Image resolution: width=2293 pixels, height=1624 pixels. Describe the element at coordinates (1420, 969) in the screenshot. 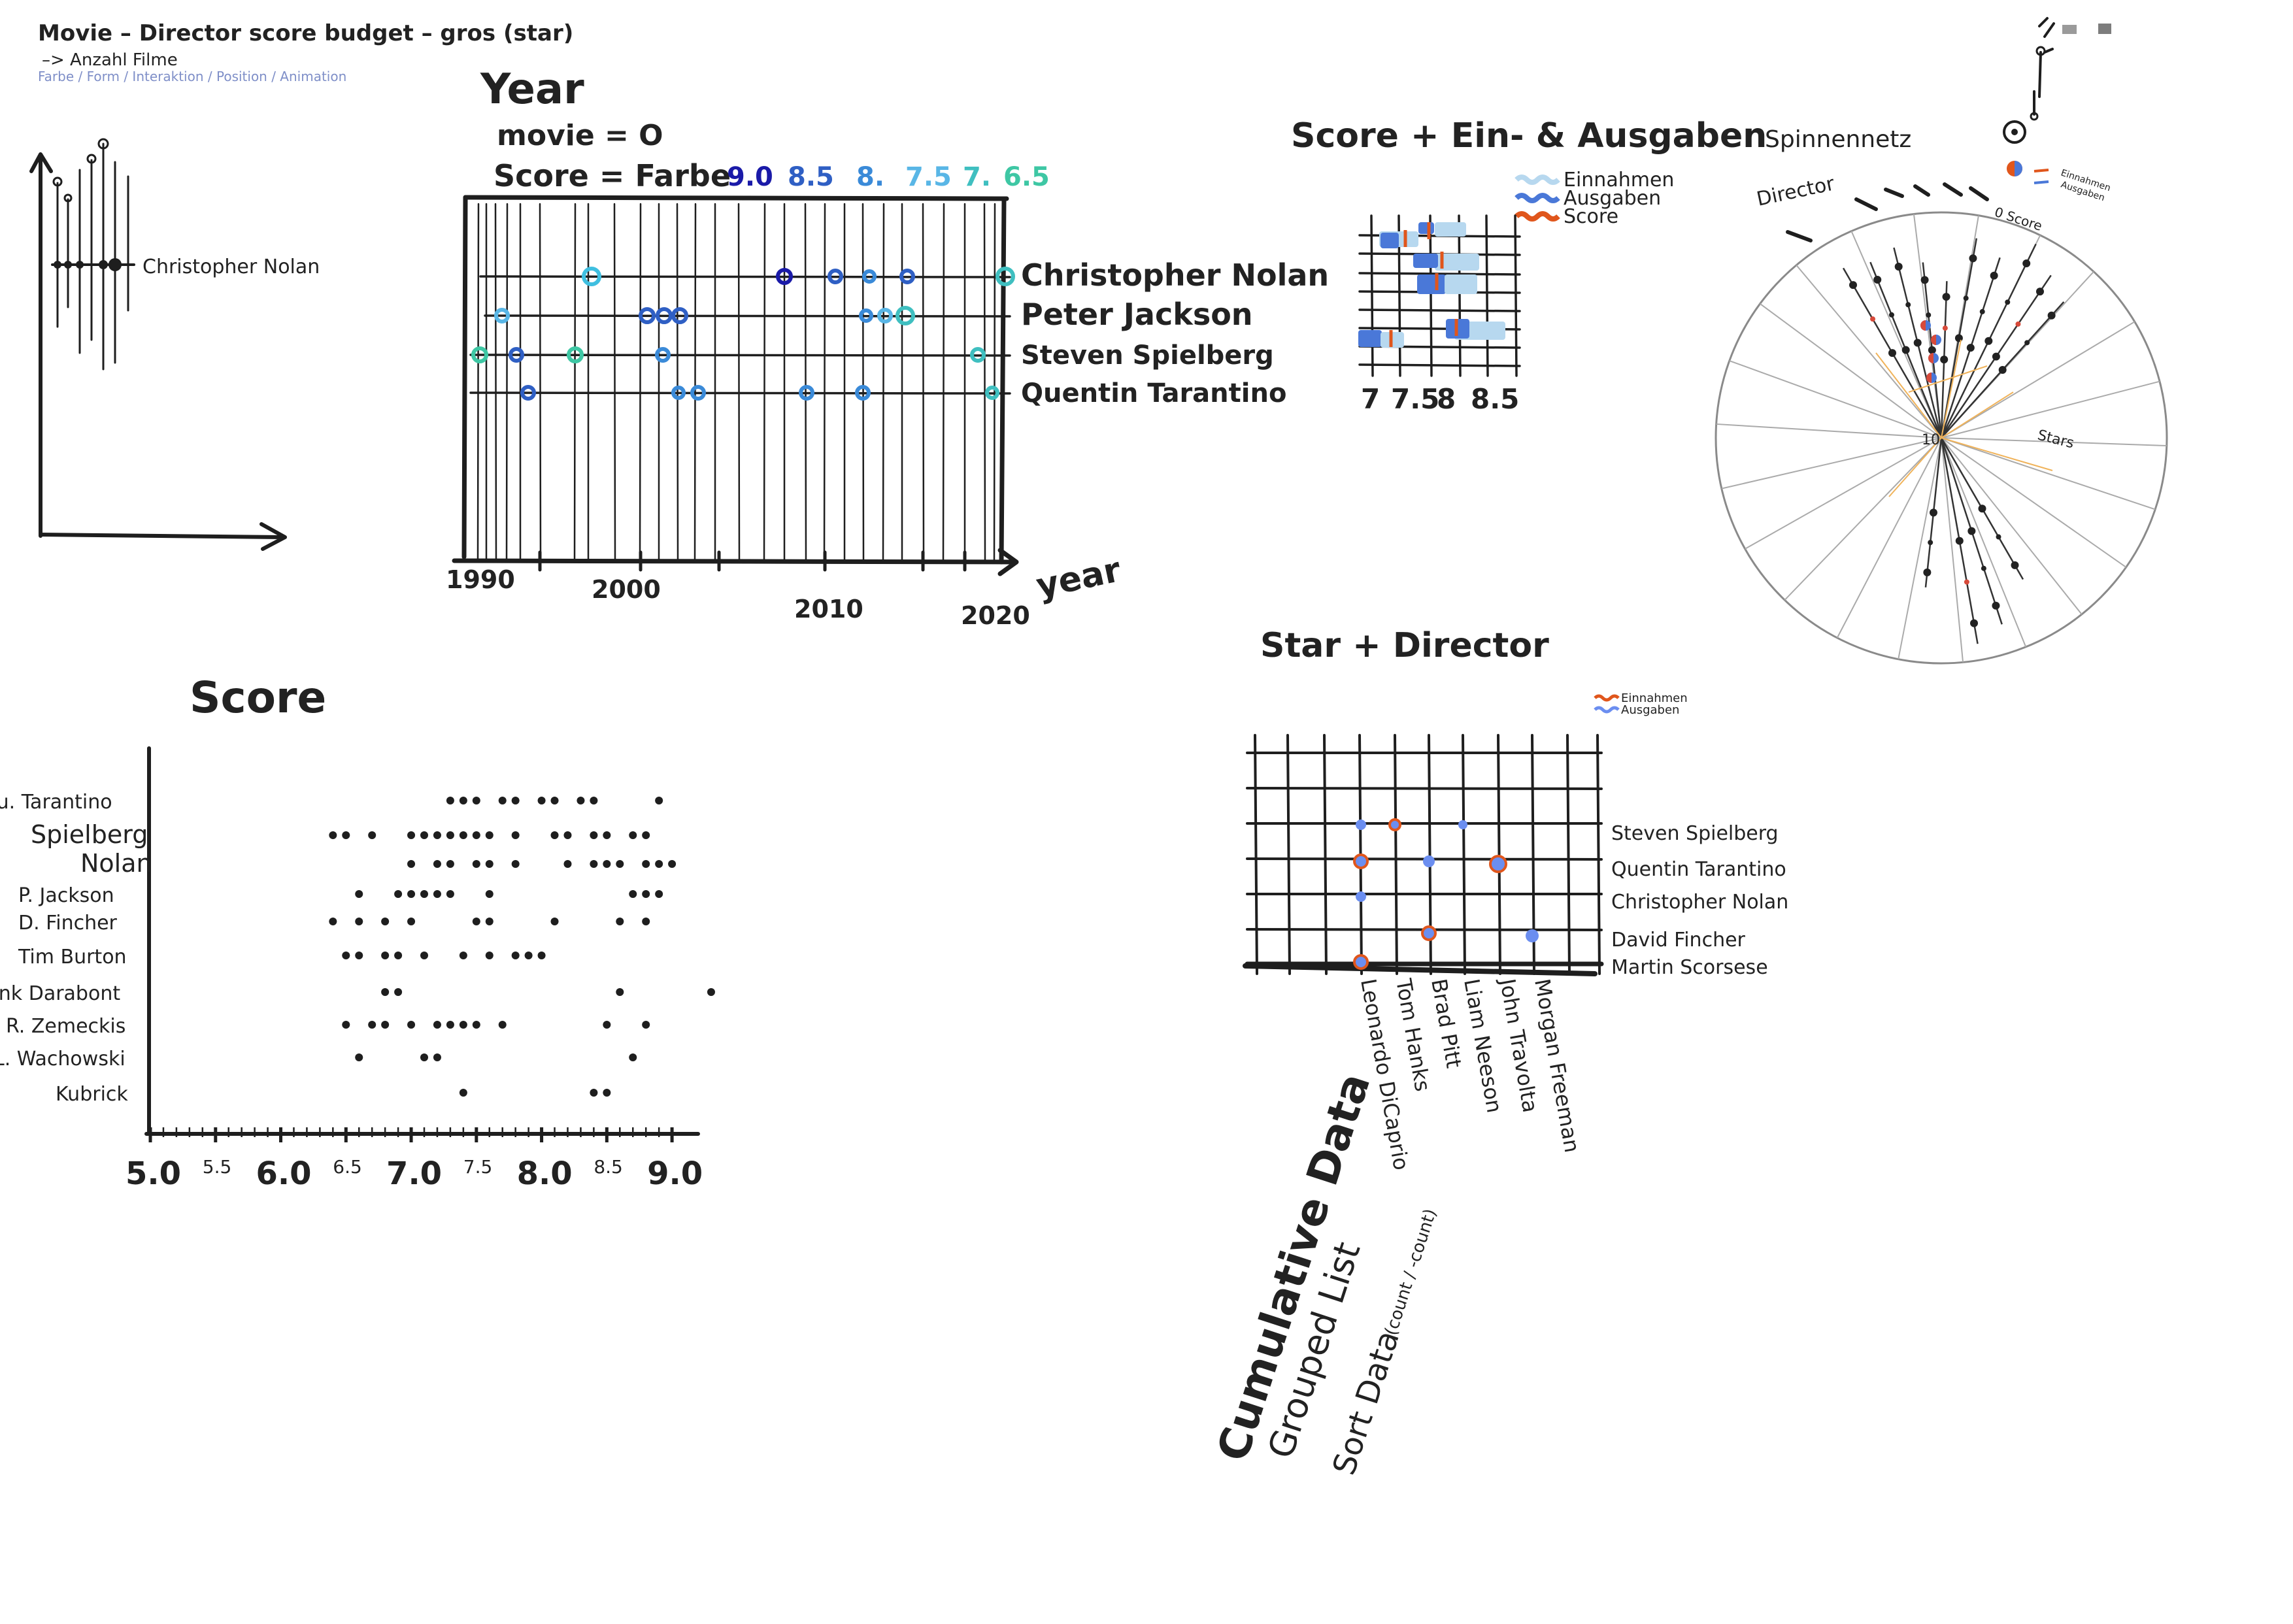

I see `sd-axis-bottom` at that location.